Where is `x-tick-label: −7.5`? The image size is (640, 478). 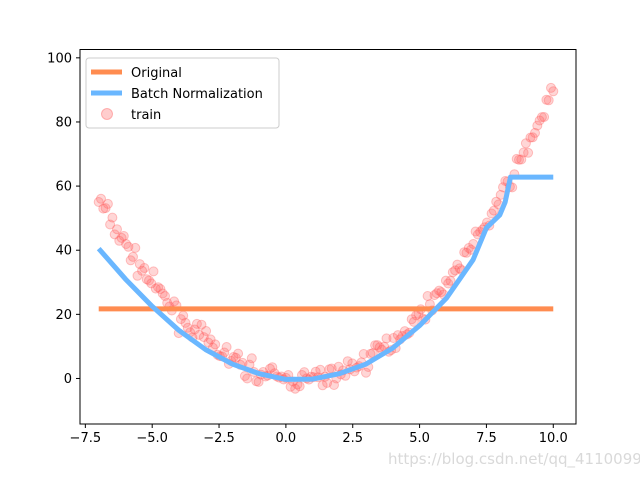 x-tick-label: −7.5 is located at coordinates (86, 438).